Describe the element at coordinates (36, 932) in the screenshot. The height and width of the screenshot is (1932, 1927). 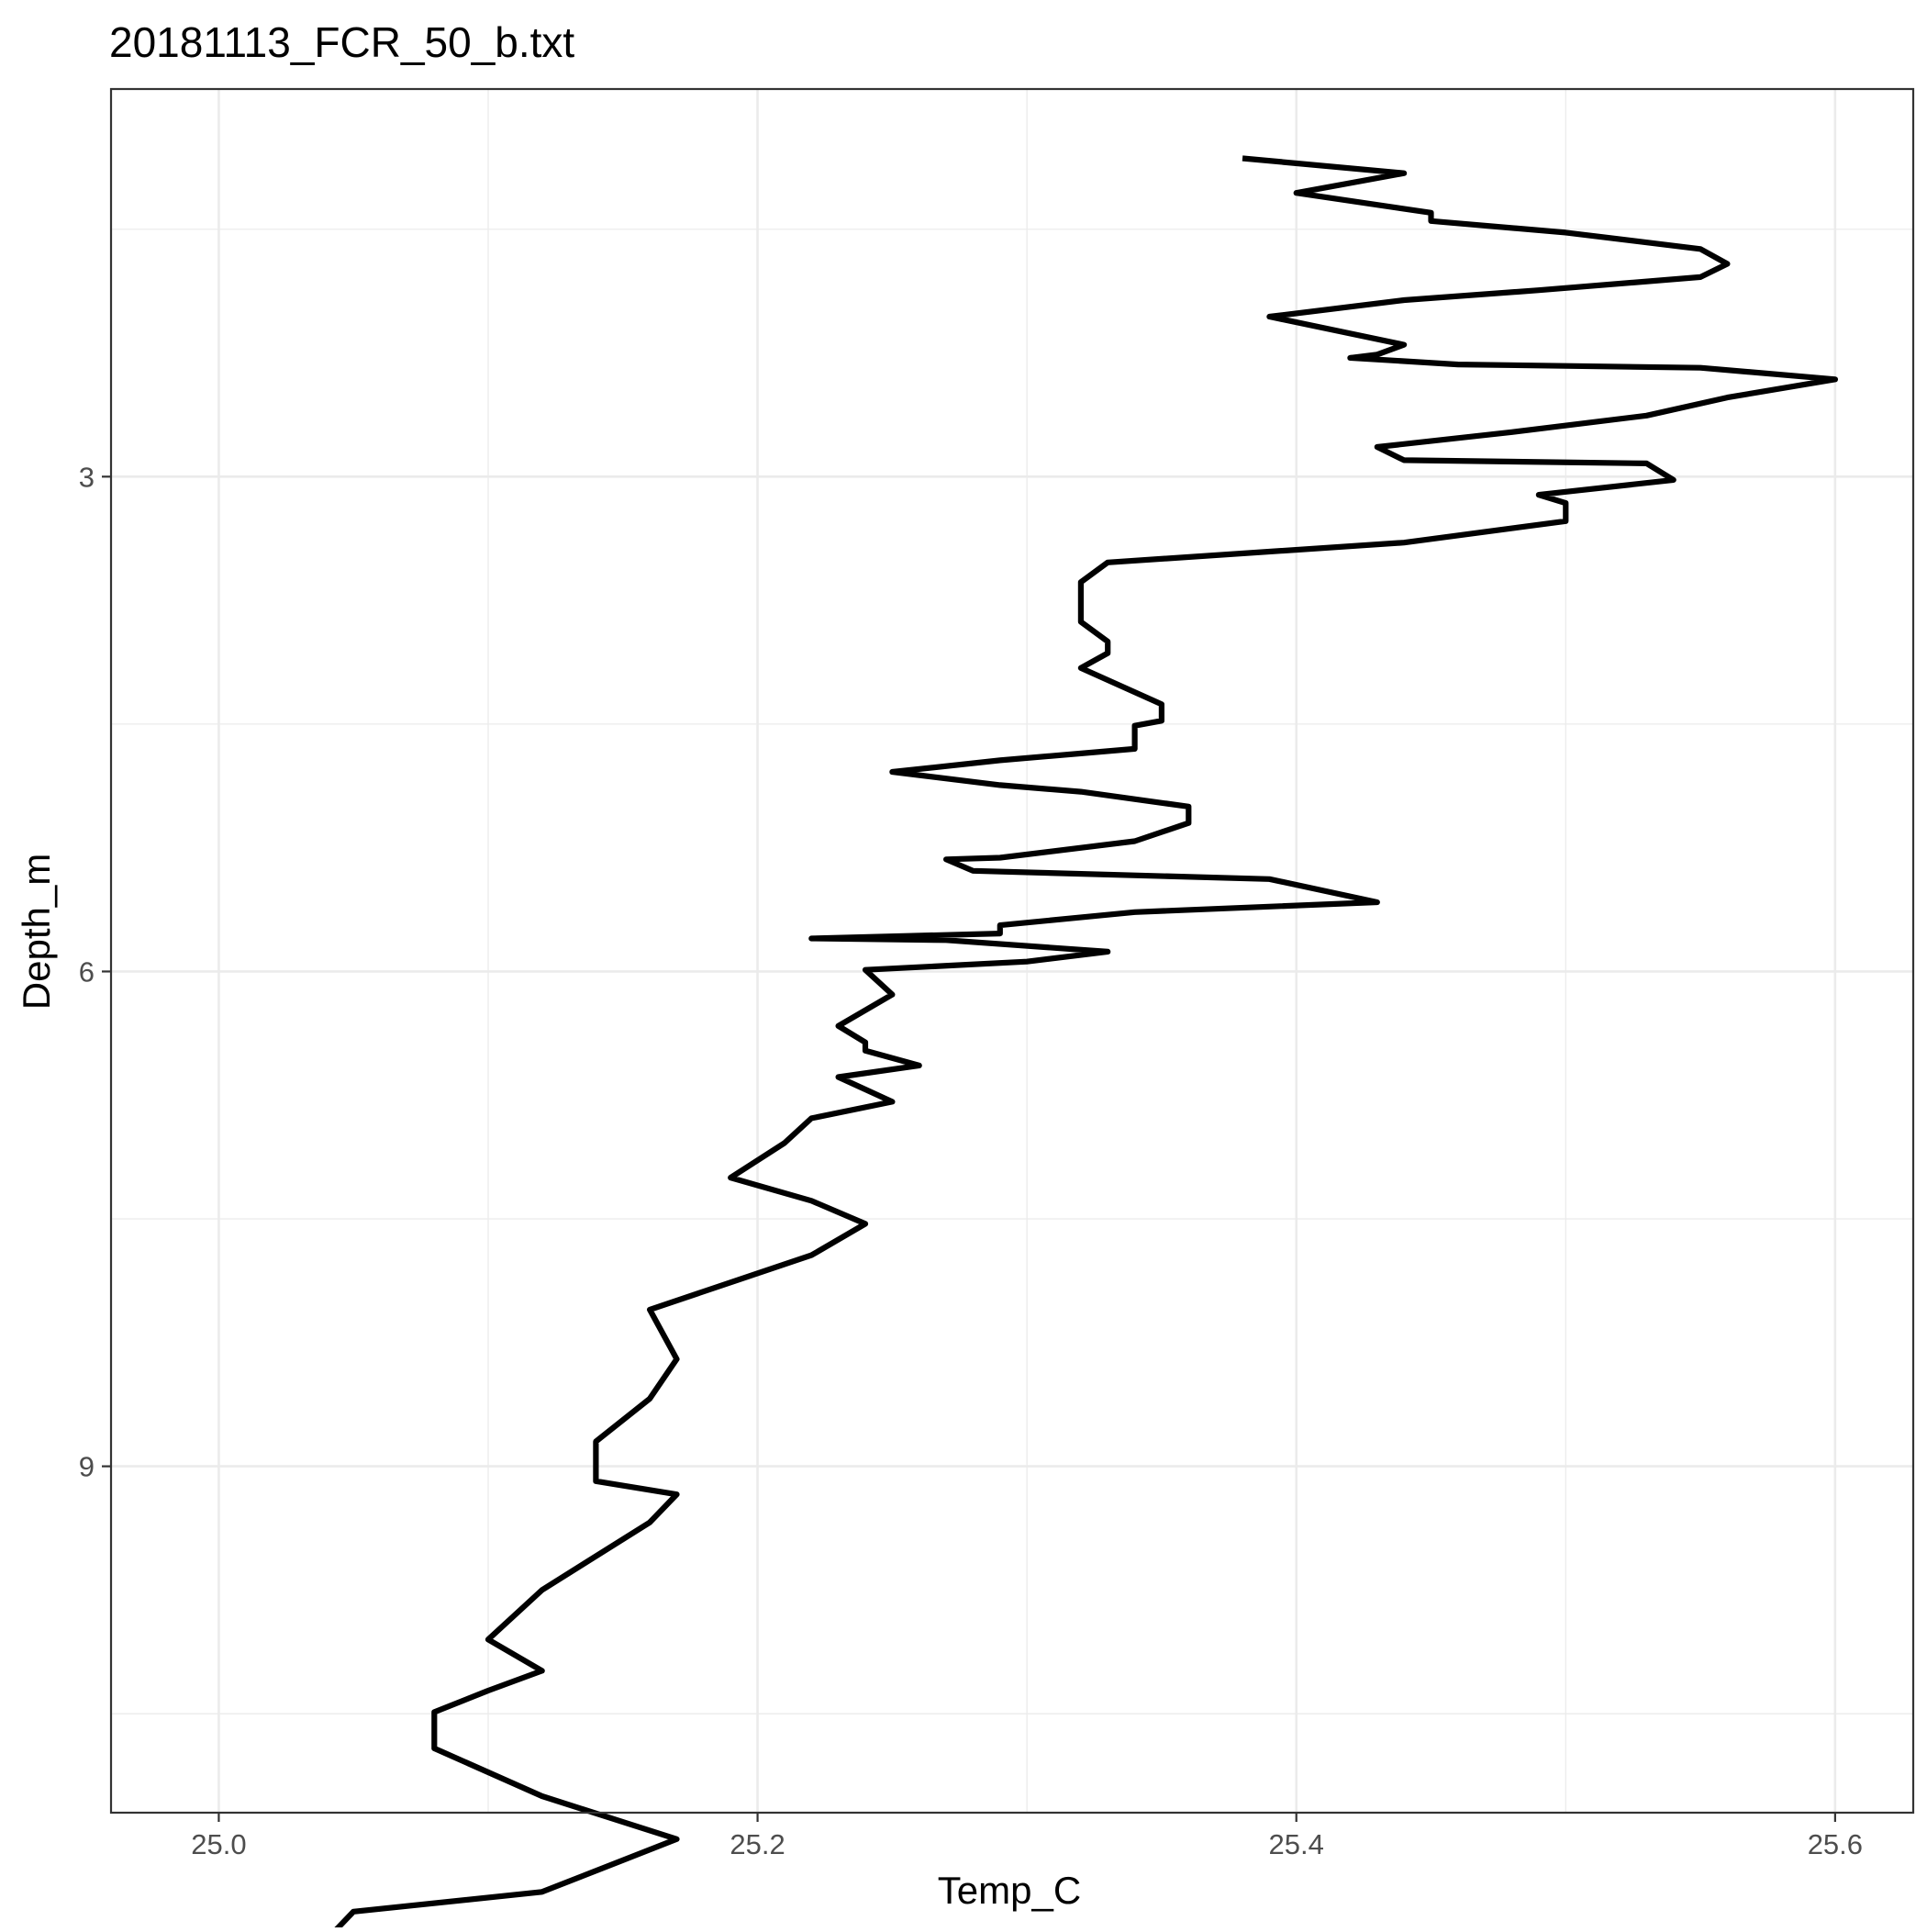
I see `y-axis-title: Depth_m` at that location.